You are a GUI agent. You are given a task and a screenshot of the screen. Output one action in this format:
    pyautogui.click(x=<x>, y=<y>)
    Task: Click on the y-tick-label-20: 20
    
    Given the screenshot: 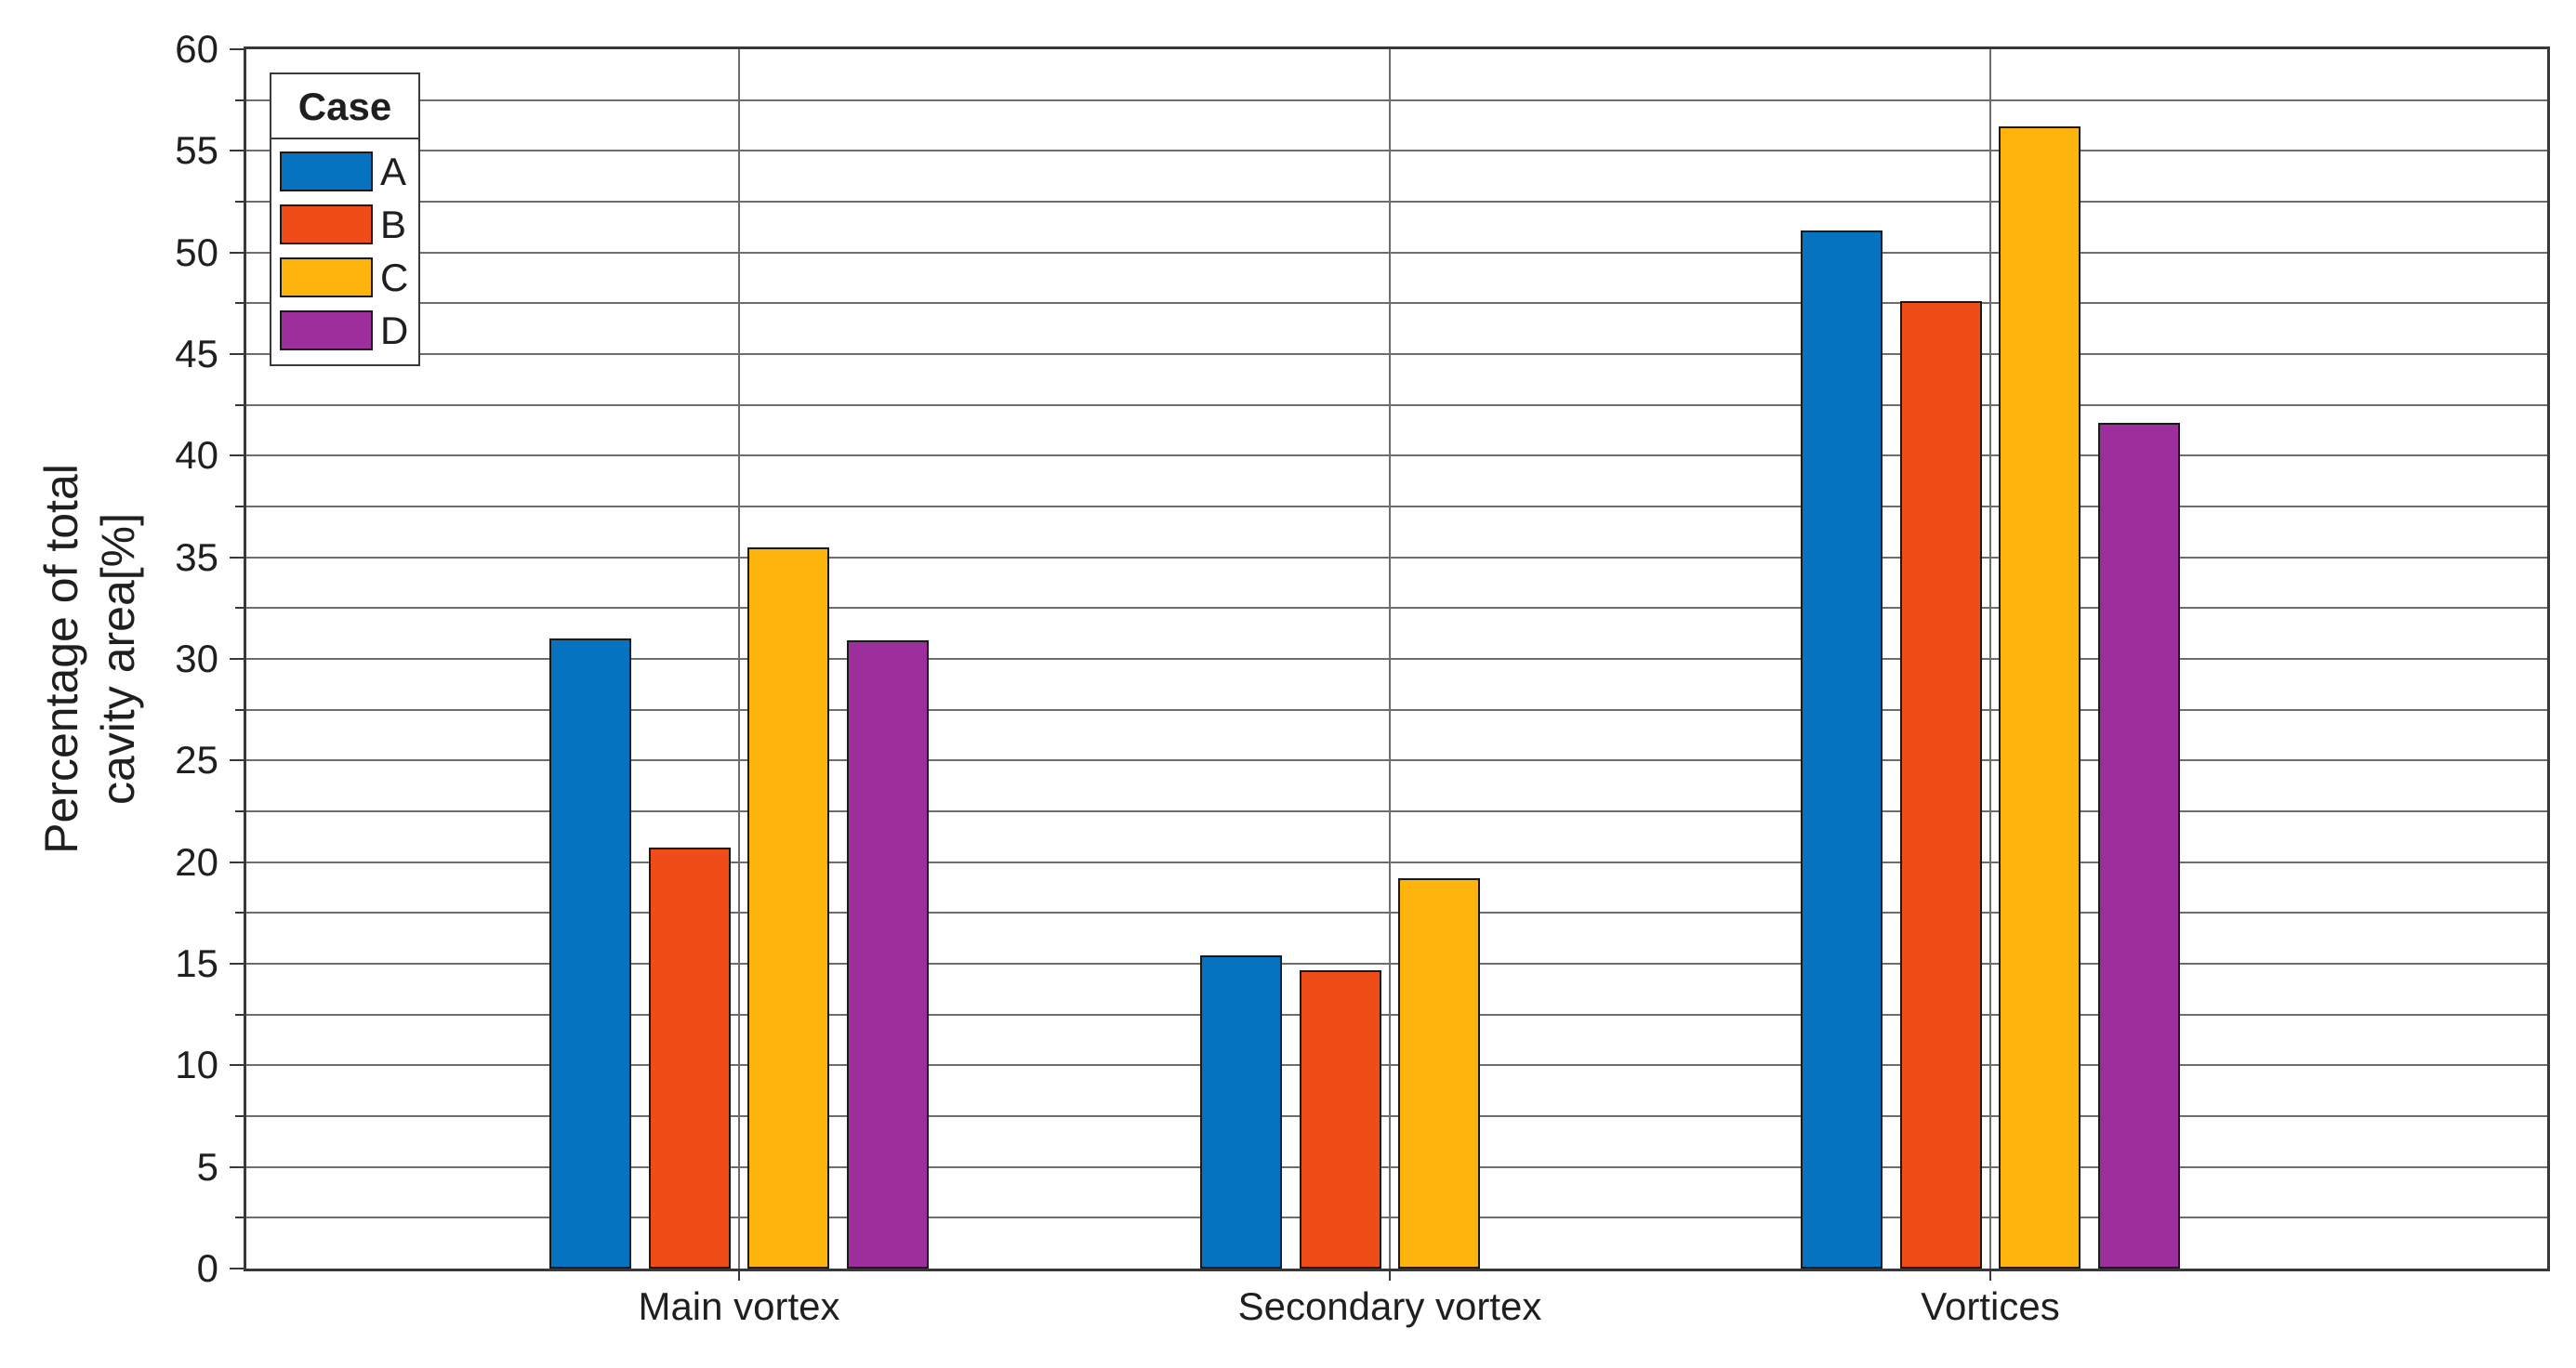 What is the action you would take?
    pyautogui.click(x=196, y=861)
    